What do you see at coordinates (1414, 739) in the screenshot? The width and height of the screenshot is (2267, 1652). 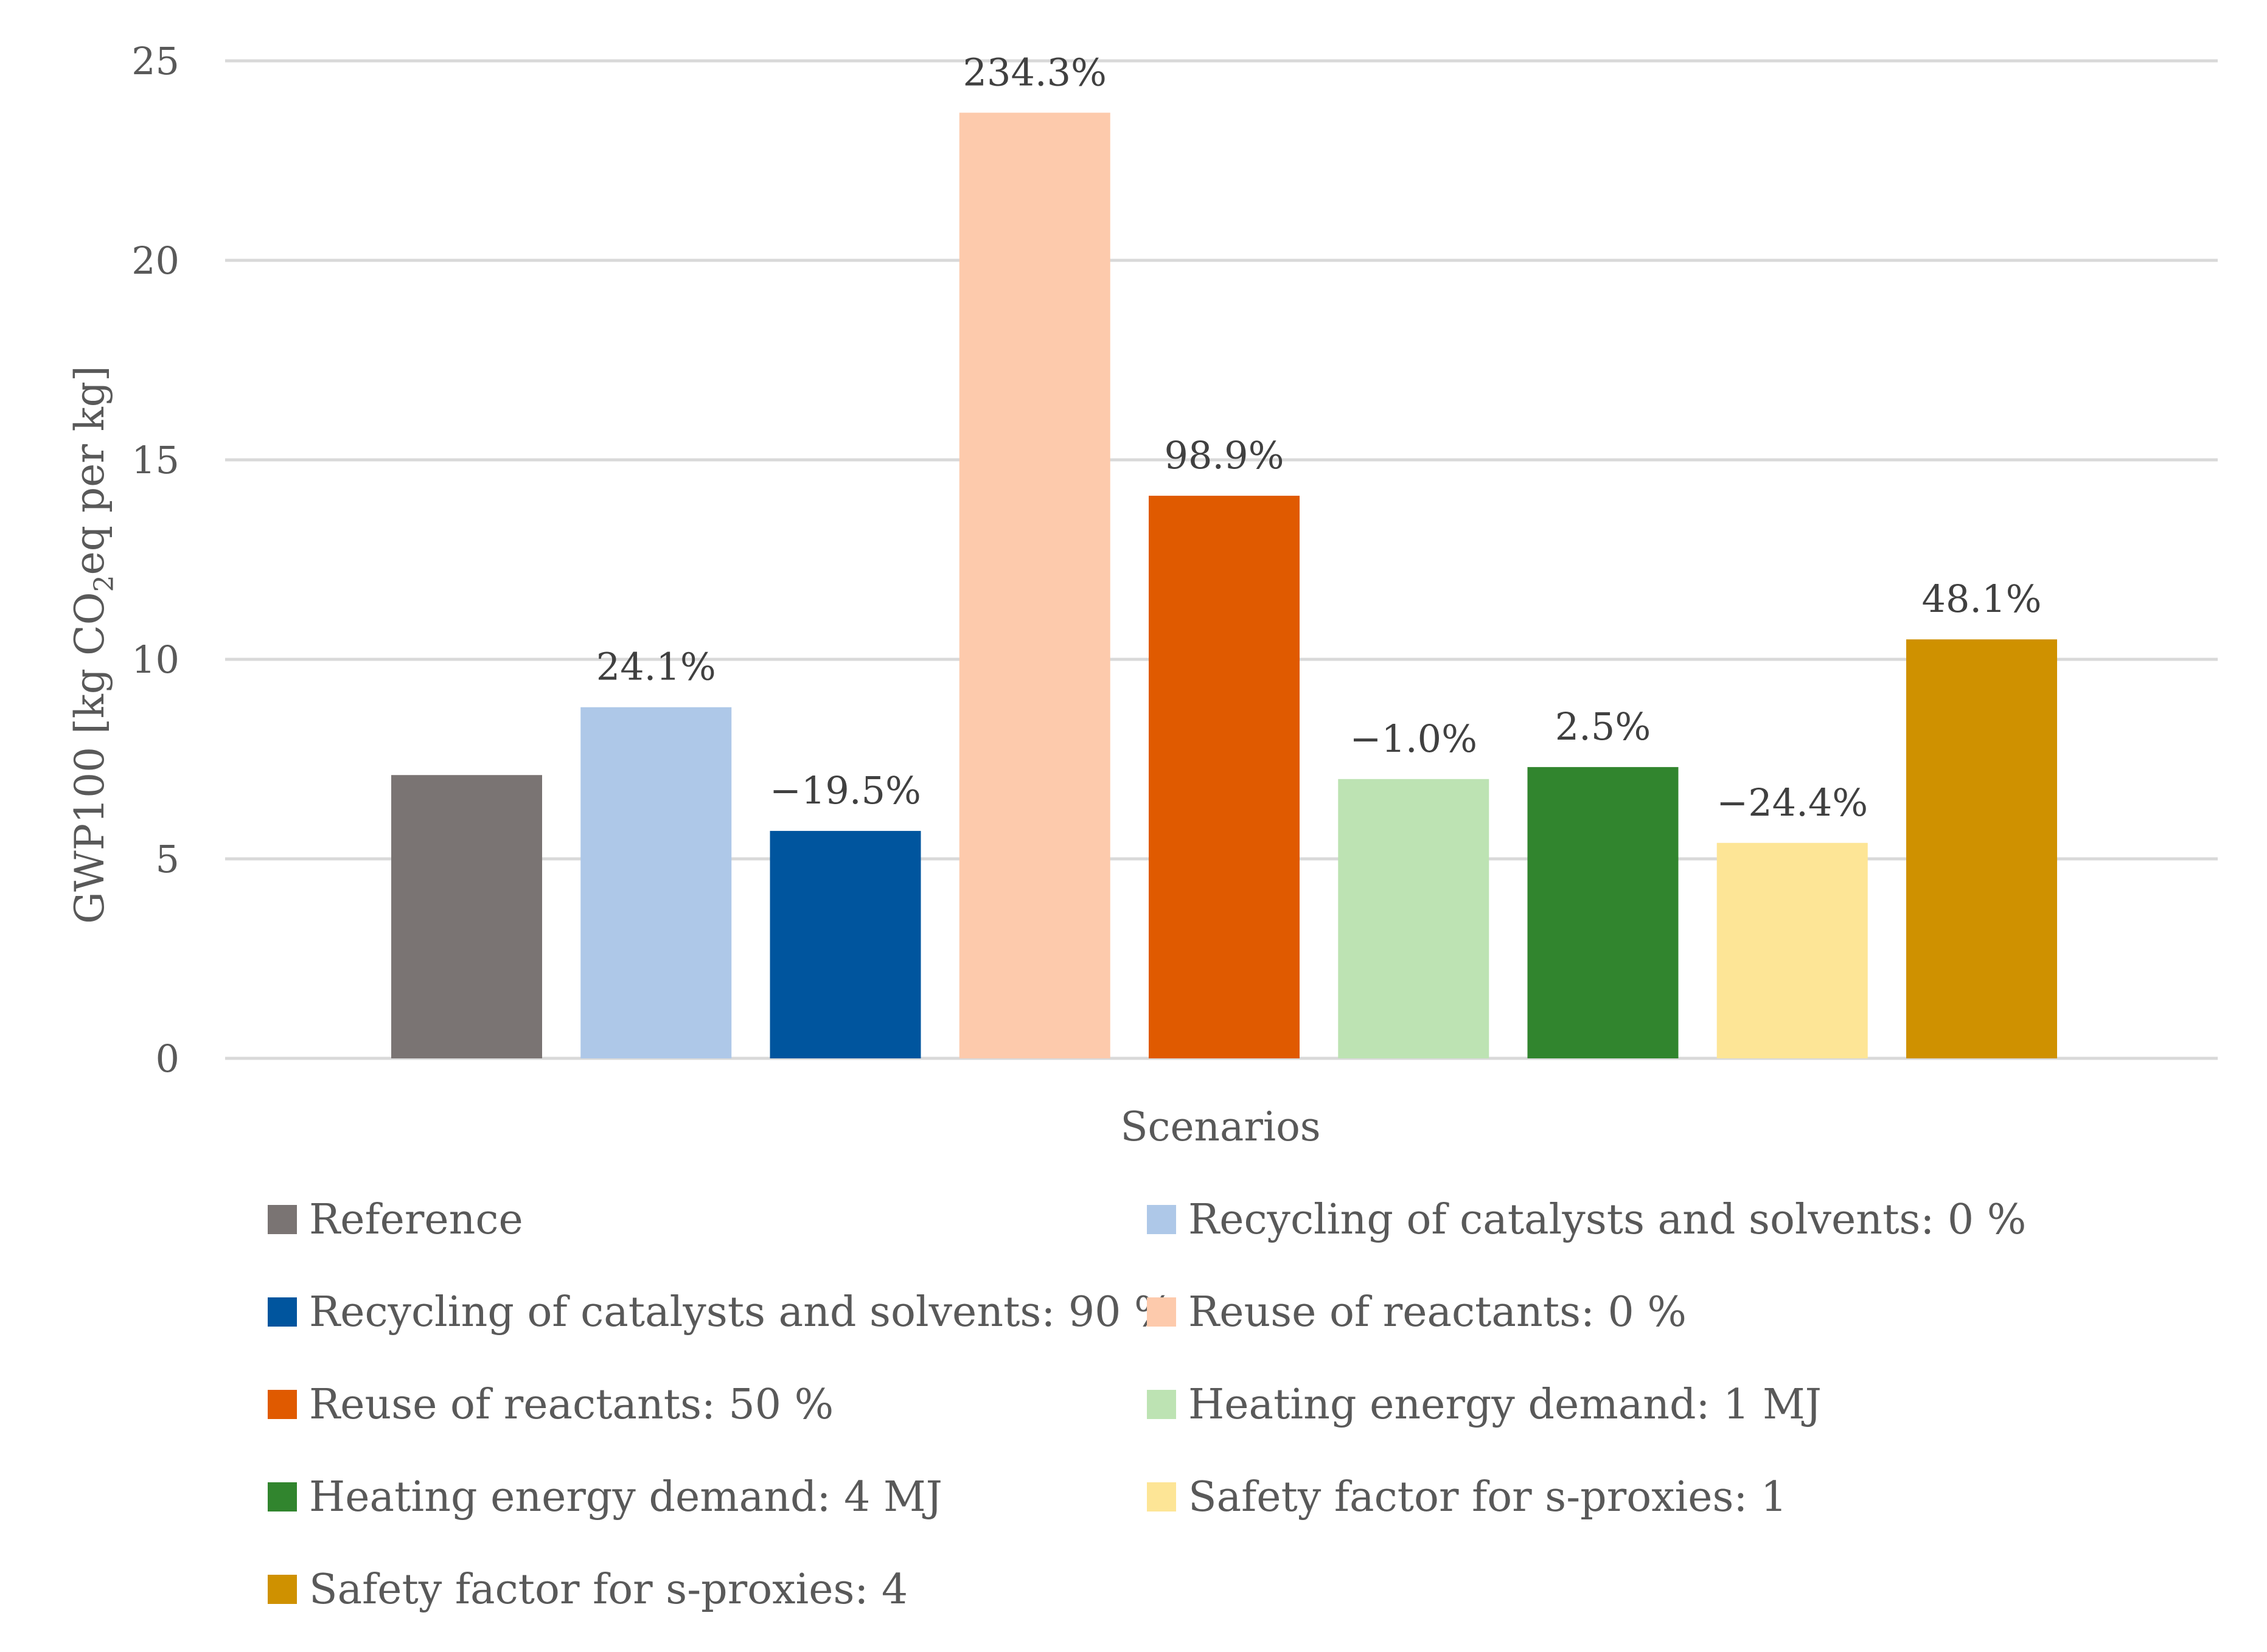 I see `data-label-6: −1.0%` at bounding box center [1414, 739].